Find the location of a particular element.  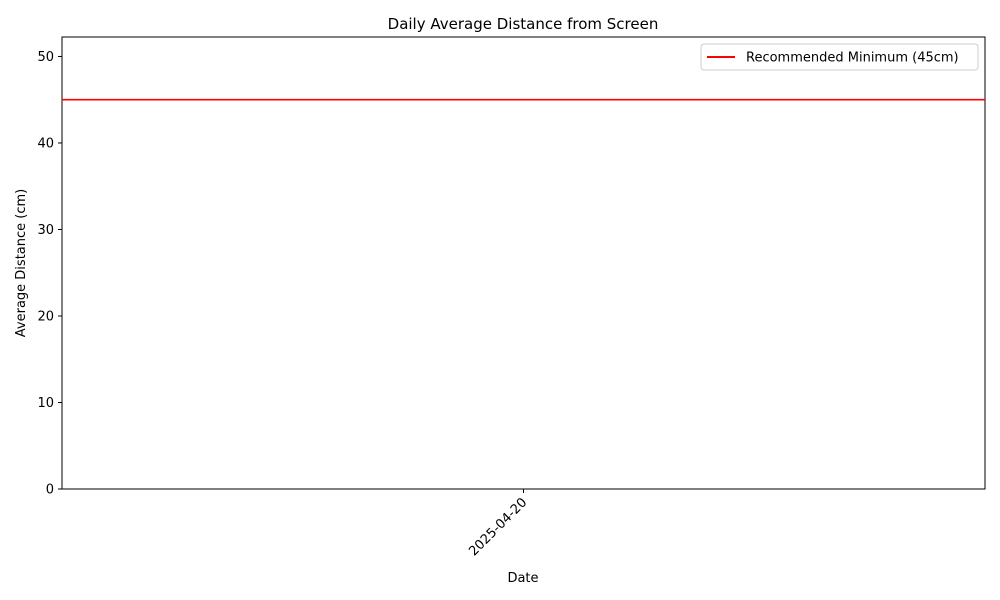

chart-title: Daily Average Distance from Screen is located at coordinates (523, 24).